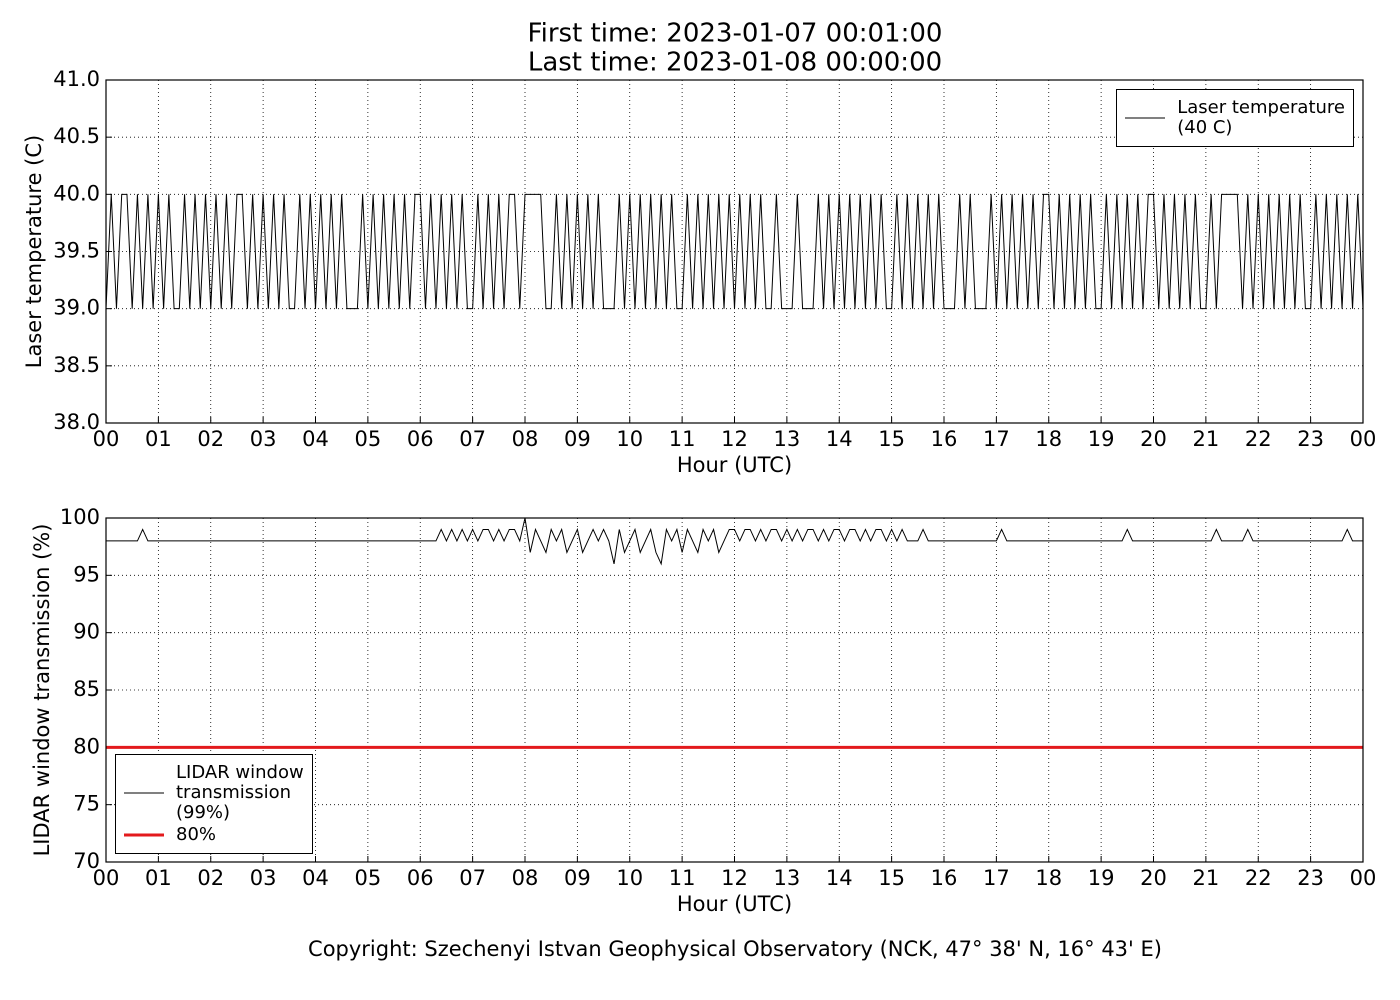 This screenshot has height=1000, width=1400. I want to click on y-tick-label: 80, so click(86, 746).